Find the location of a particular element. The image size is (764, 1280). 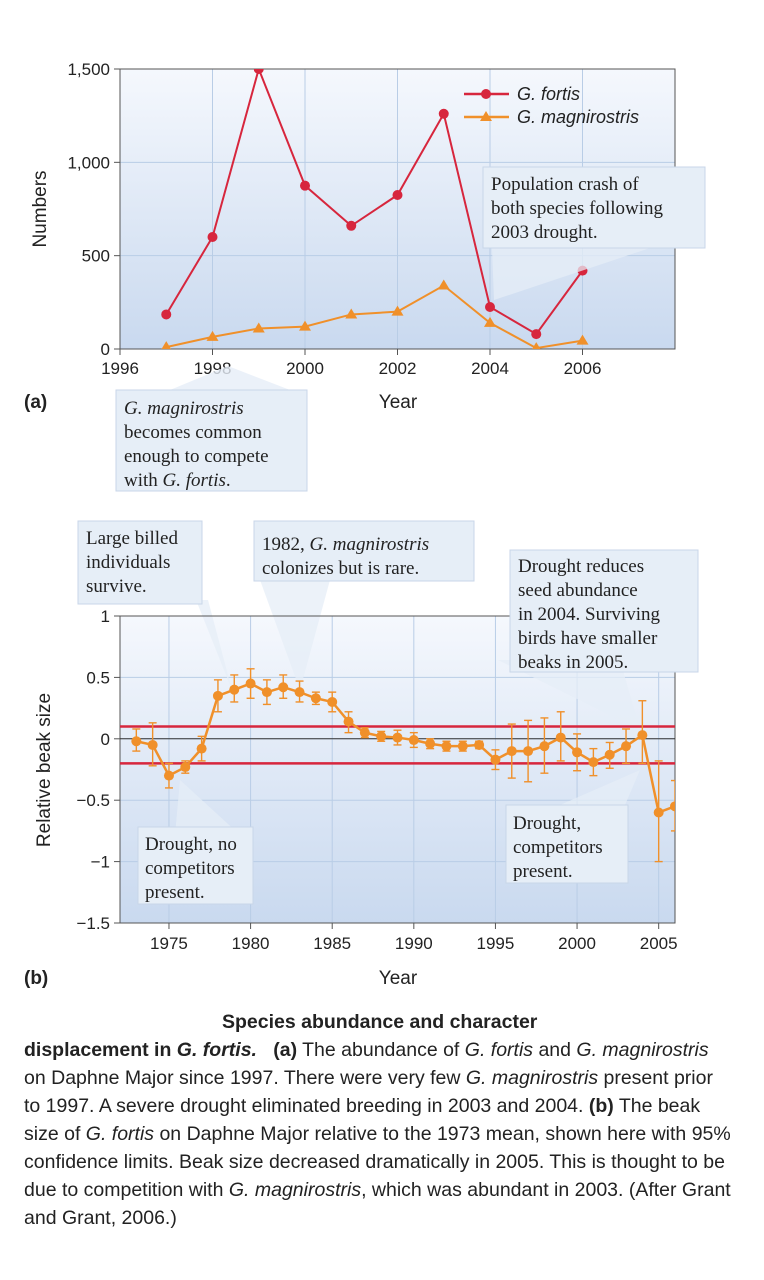

y-tick-label-b: −1.5 is located at coordinates (93, 923).